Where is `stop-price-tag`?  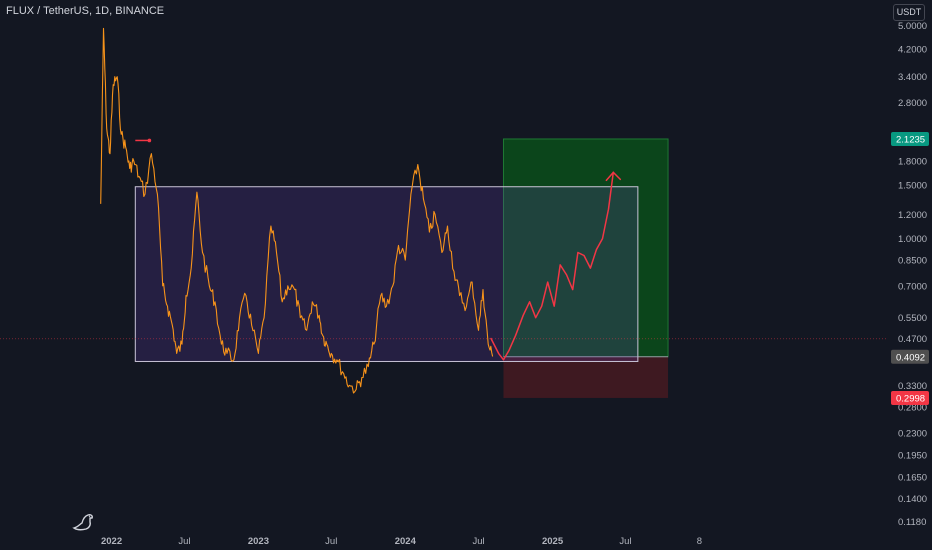 stop-price-tag is located at coordinates (910, 397).